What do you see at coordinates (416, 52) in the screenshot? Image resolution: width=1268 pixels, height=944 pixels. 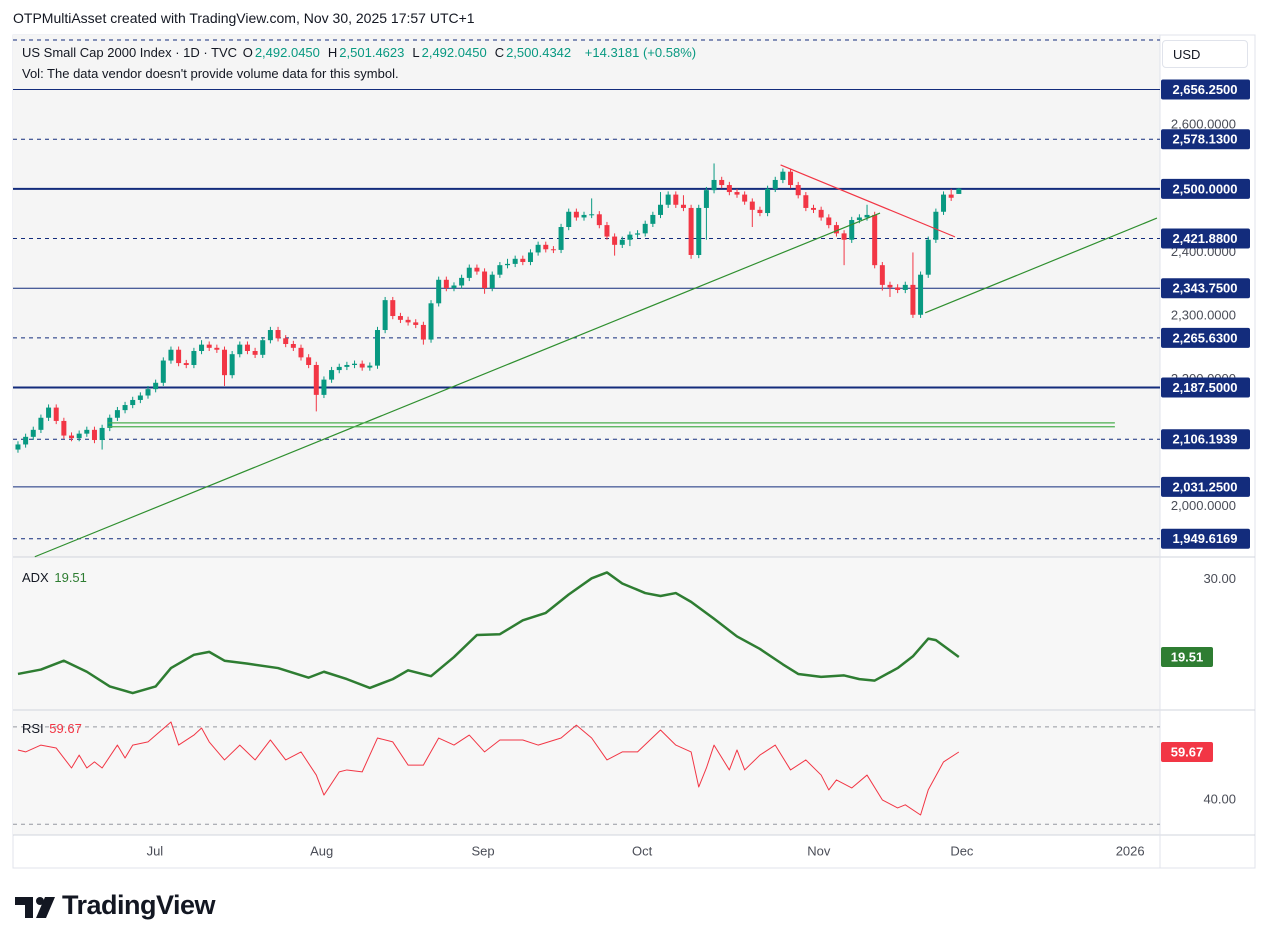 I see `ohlc-key: L` at bounding box center [416, 52].